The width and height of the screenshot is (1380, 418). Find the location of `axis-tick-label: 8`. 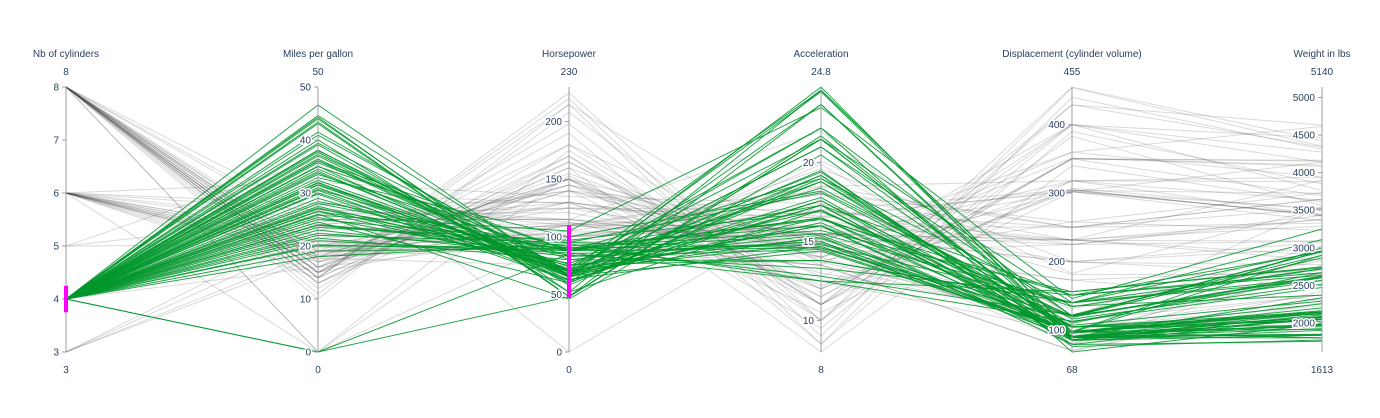

axis-tick-label: 8 is located at coordinates (56, 88).